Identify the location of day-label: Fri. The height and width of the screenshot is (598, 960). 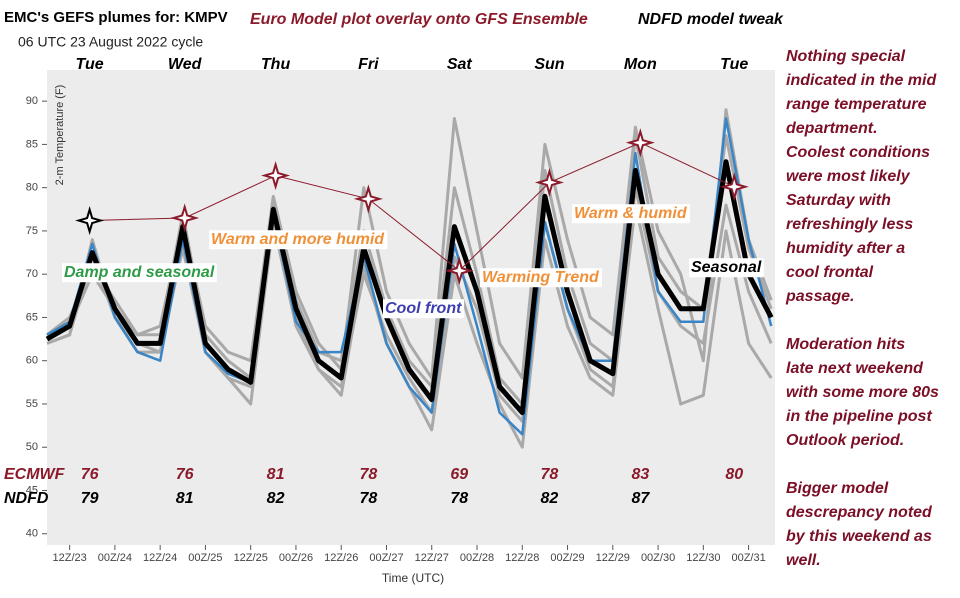
(368, 64).